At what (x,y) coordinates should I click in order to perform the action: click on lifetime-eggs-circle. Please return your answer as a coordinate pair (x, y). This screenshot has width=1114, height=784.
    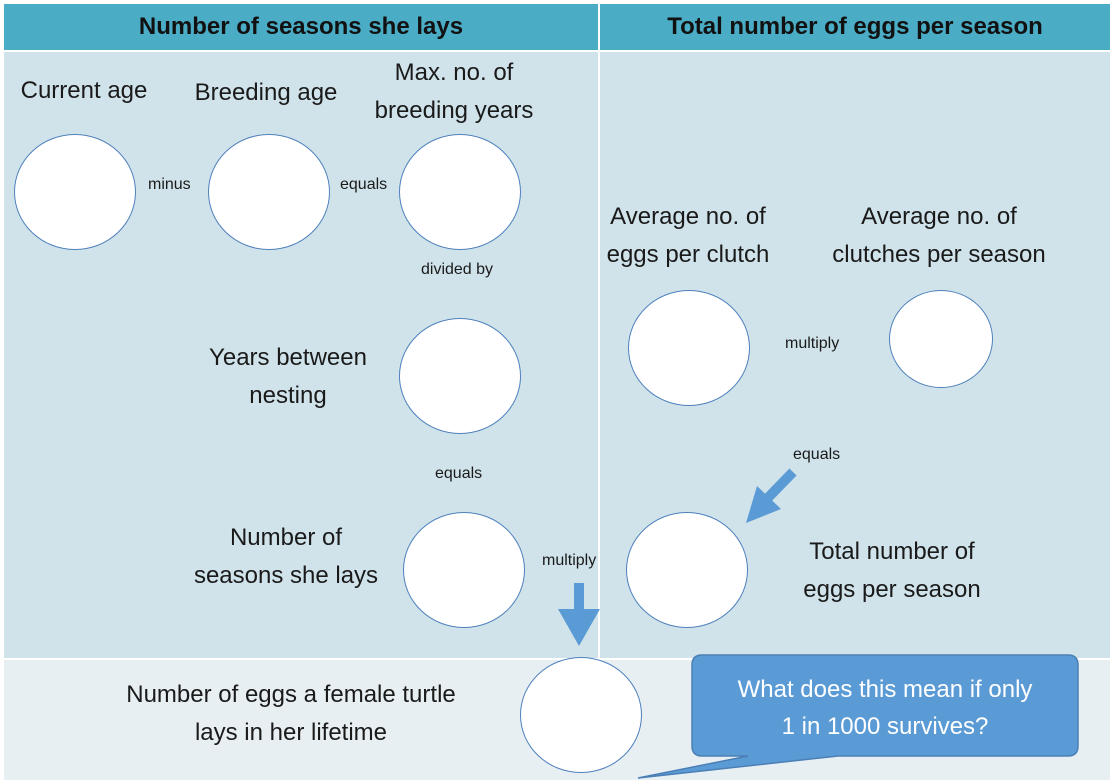
    Looking at the image, I should click on (581, 715).